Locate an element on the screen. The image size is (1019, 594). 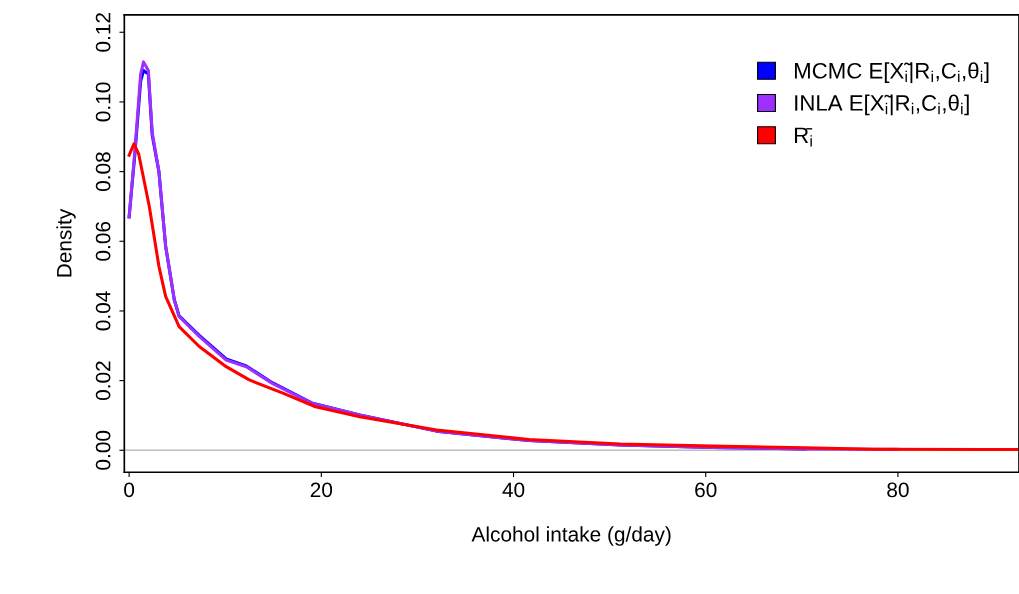
x-tick-label: 60 is located at coordinates (706, 490).